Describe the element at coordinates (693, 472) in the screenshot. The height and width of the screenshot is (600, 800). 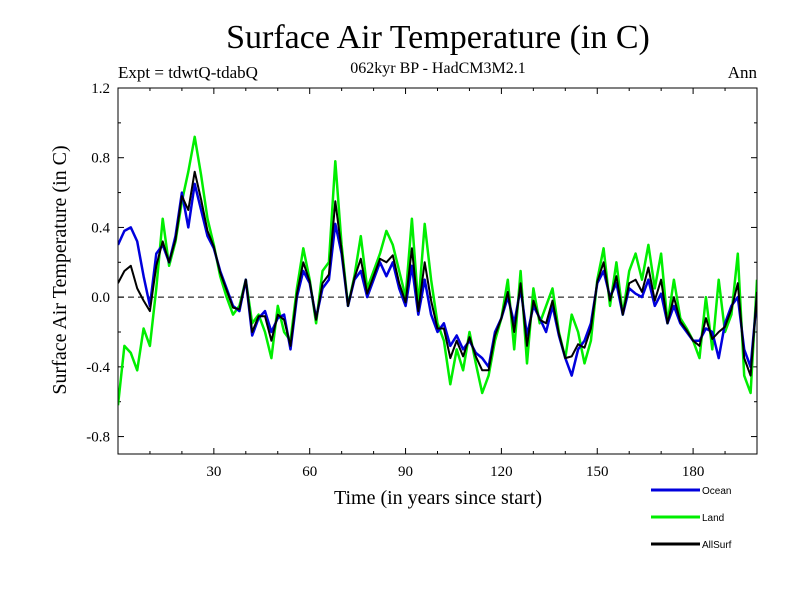
I see `x-tick-label: 180` at that location.